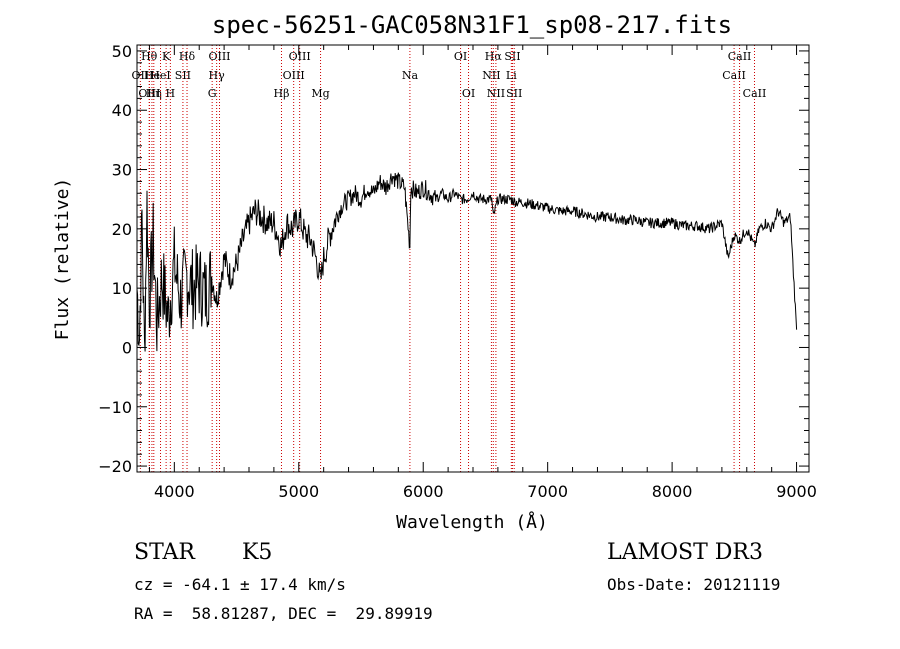 Image resolution: width=900 pixels, height=649 pixels. I want to click on x-tick-label: 6000, so click(423, 491).